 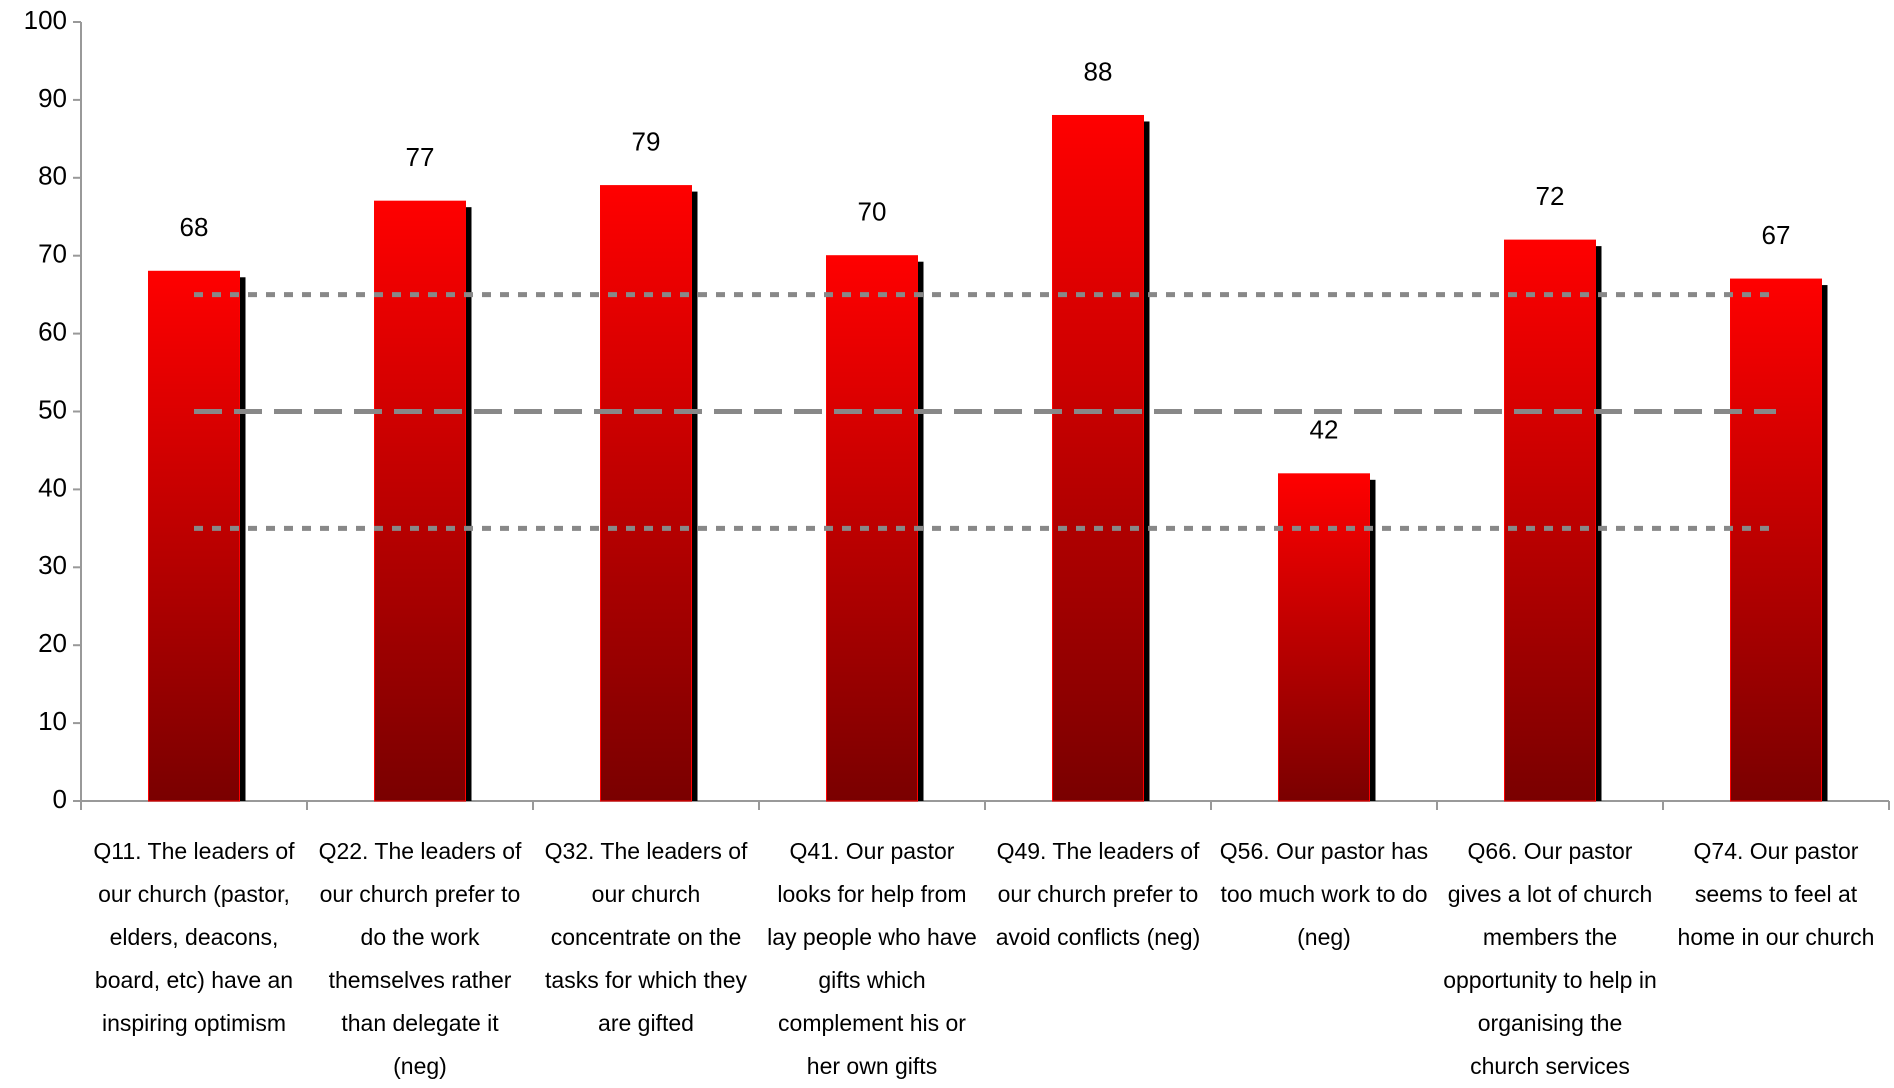 What do you see at coordinates (1098, 71) in the screenshot?
I see `value-label: 88` at bounding box center [1098, 71].